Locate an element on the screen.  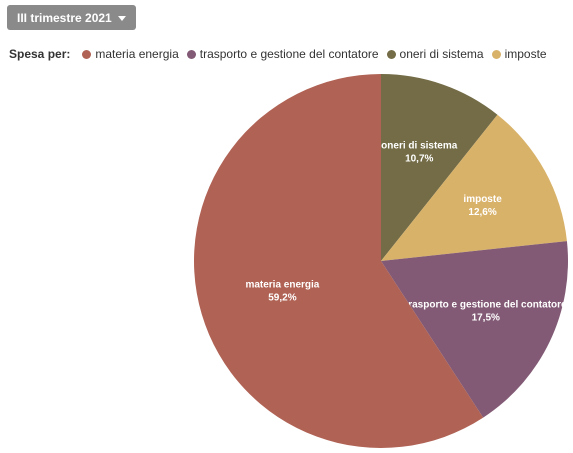
pie-slice-oneri-di-sistema is located at coordinates (439, 167).